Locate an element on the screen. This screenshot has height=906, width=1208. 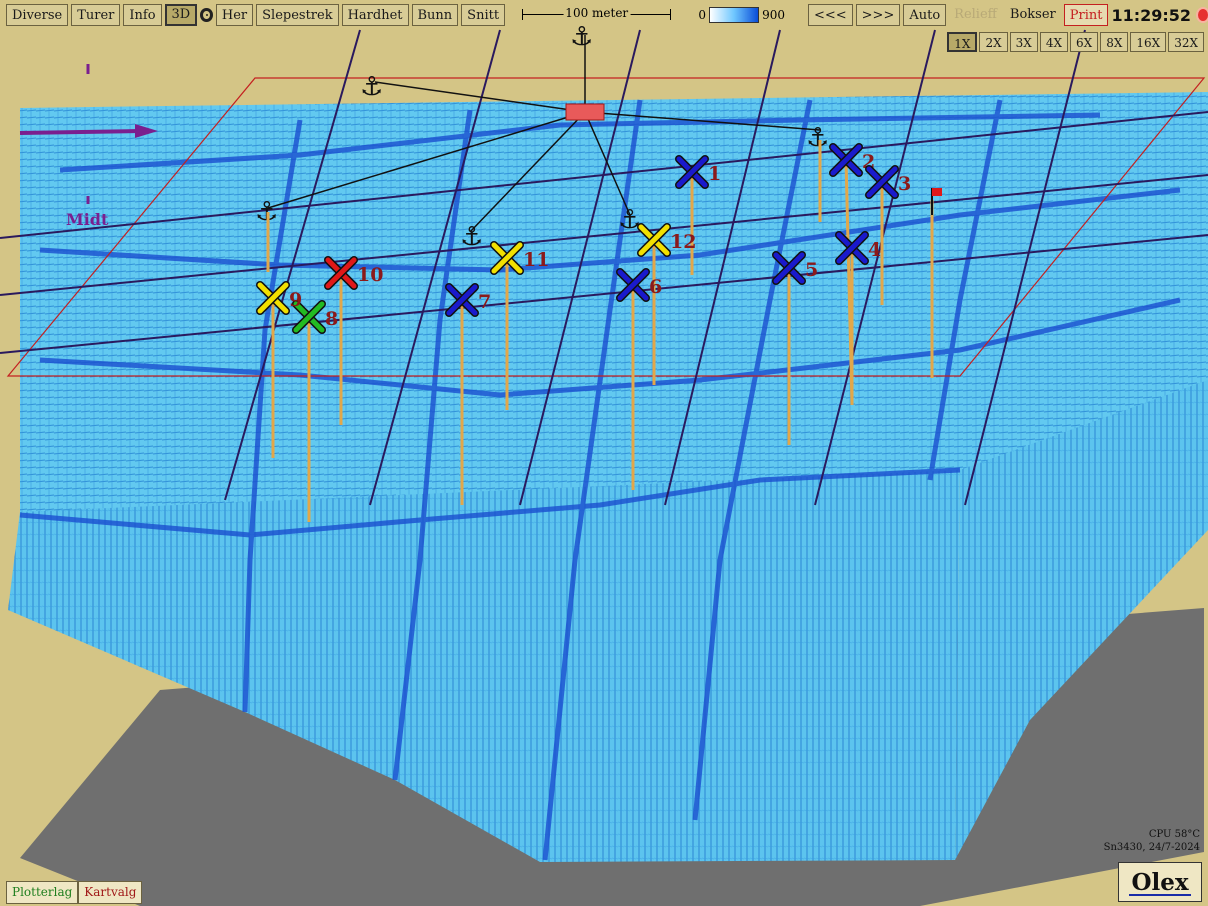
depth-max: 900 is located at coordinates (773, 15).